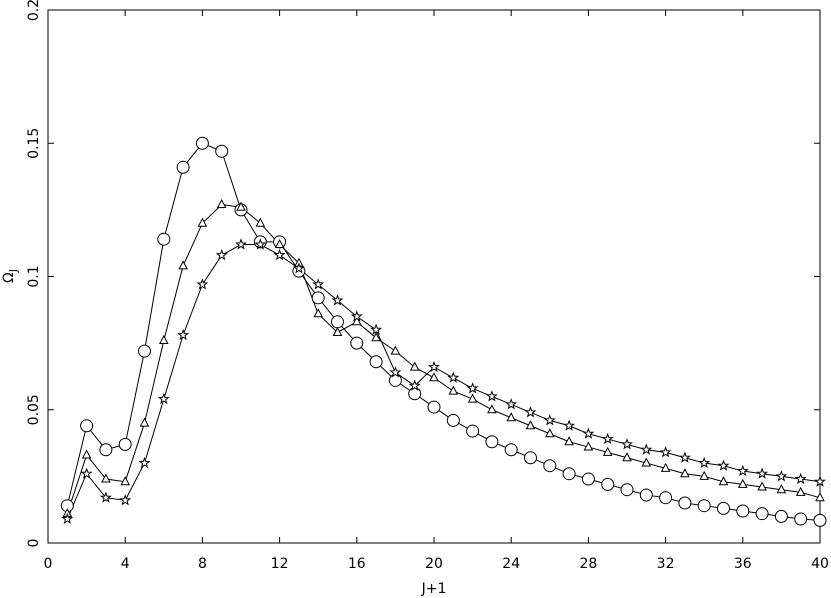 Image resolution: width=831 pixels, height=598 pixels. What do you see at coordinates (511, 564) in the screenshot?
I see `x-tick-label: 24` at bounding box center [511, 564].